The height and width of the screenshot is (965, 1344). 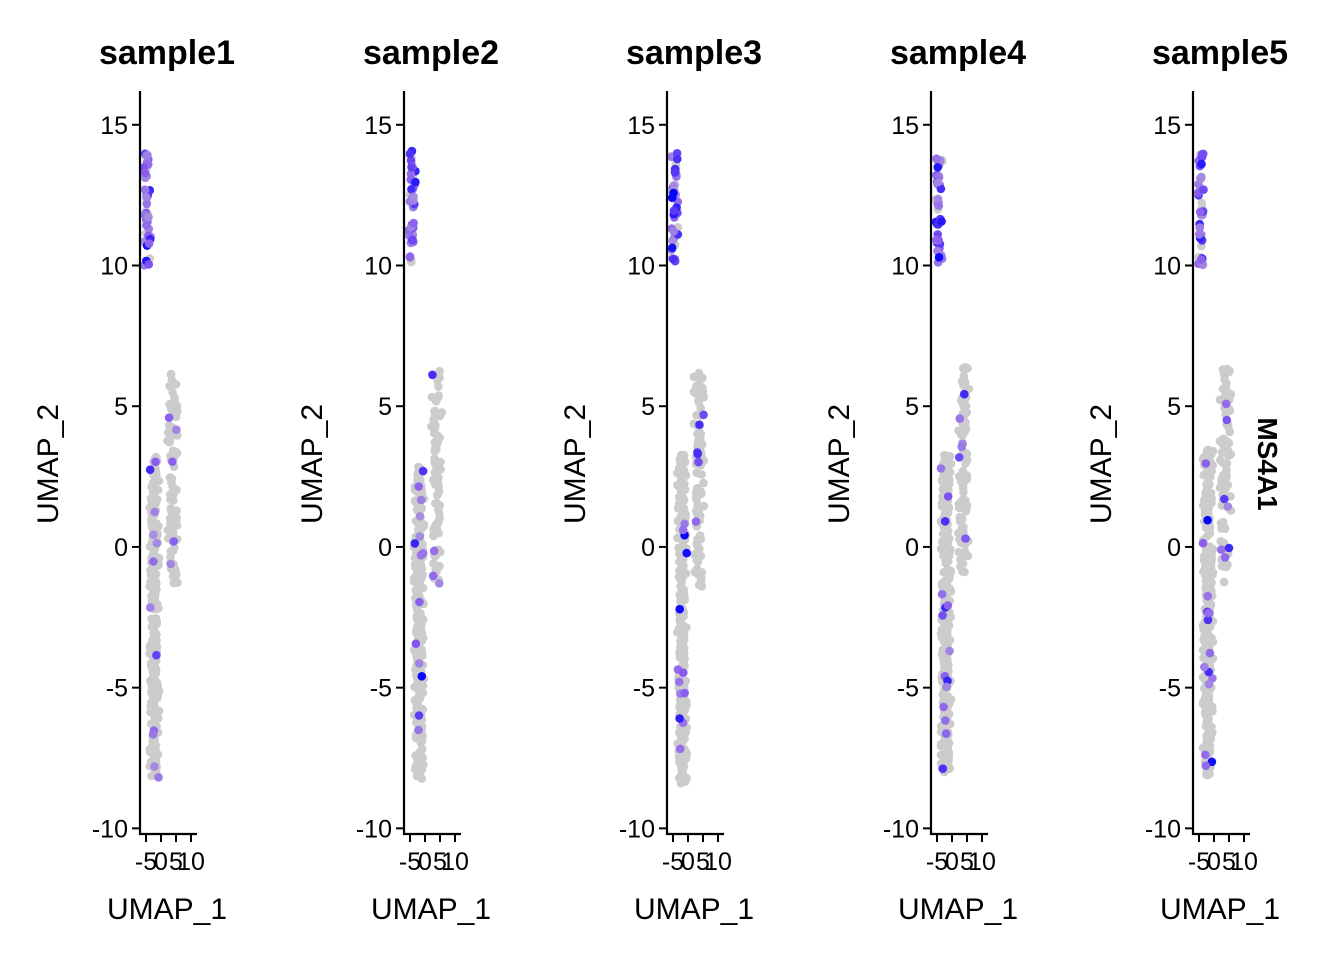 I want to click on y-tick-label: 10, so click(x=641, y=266).